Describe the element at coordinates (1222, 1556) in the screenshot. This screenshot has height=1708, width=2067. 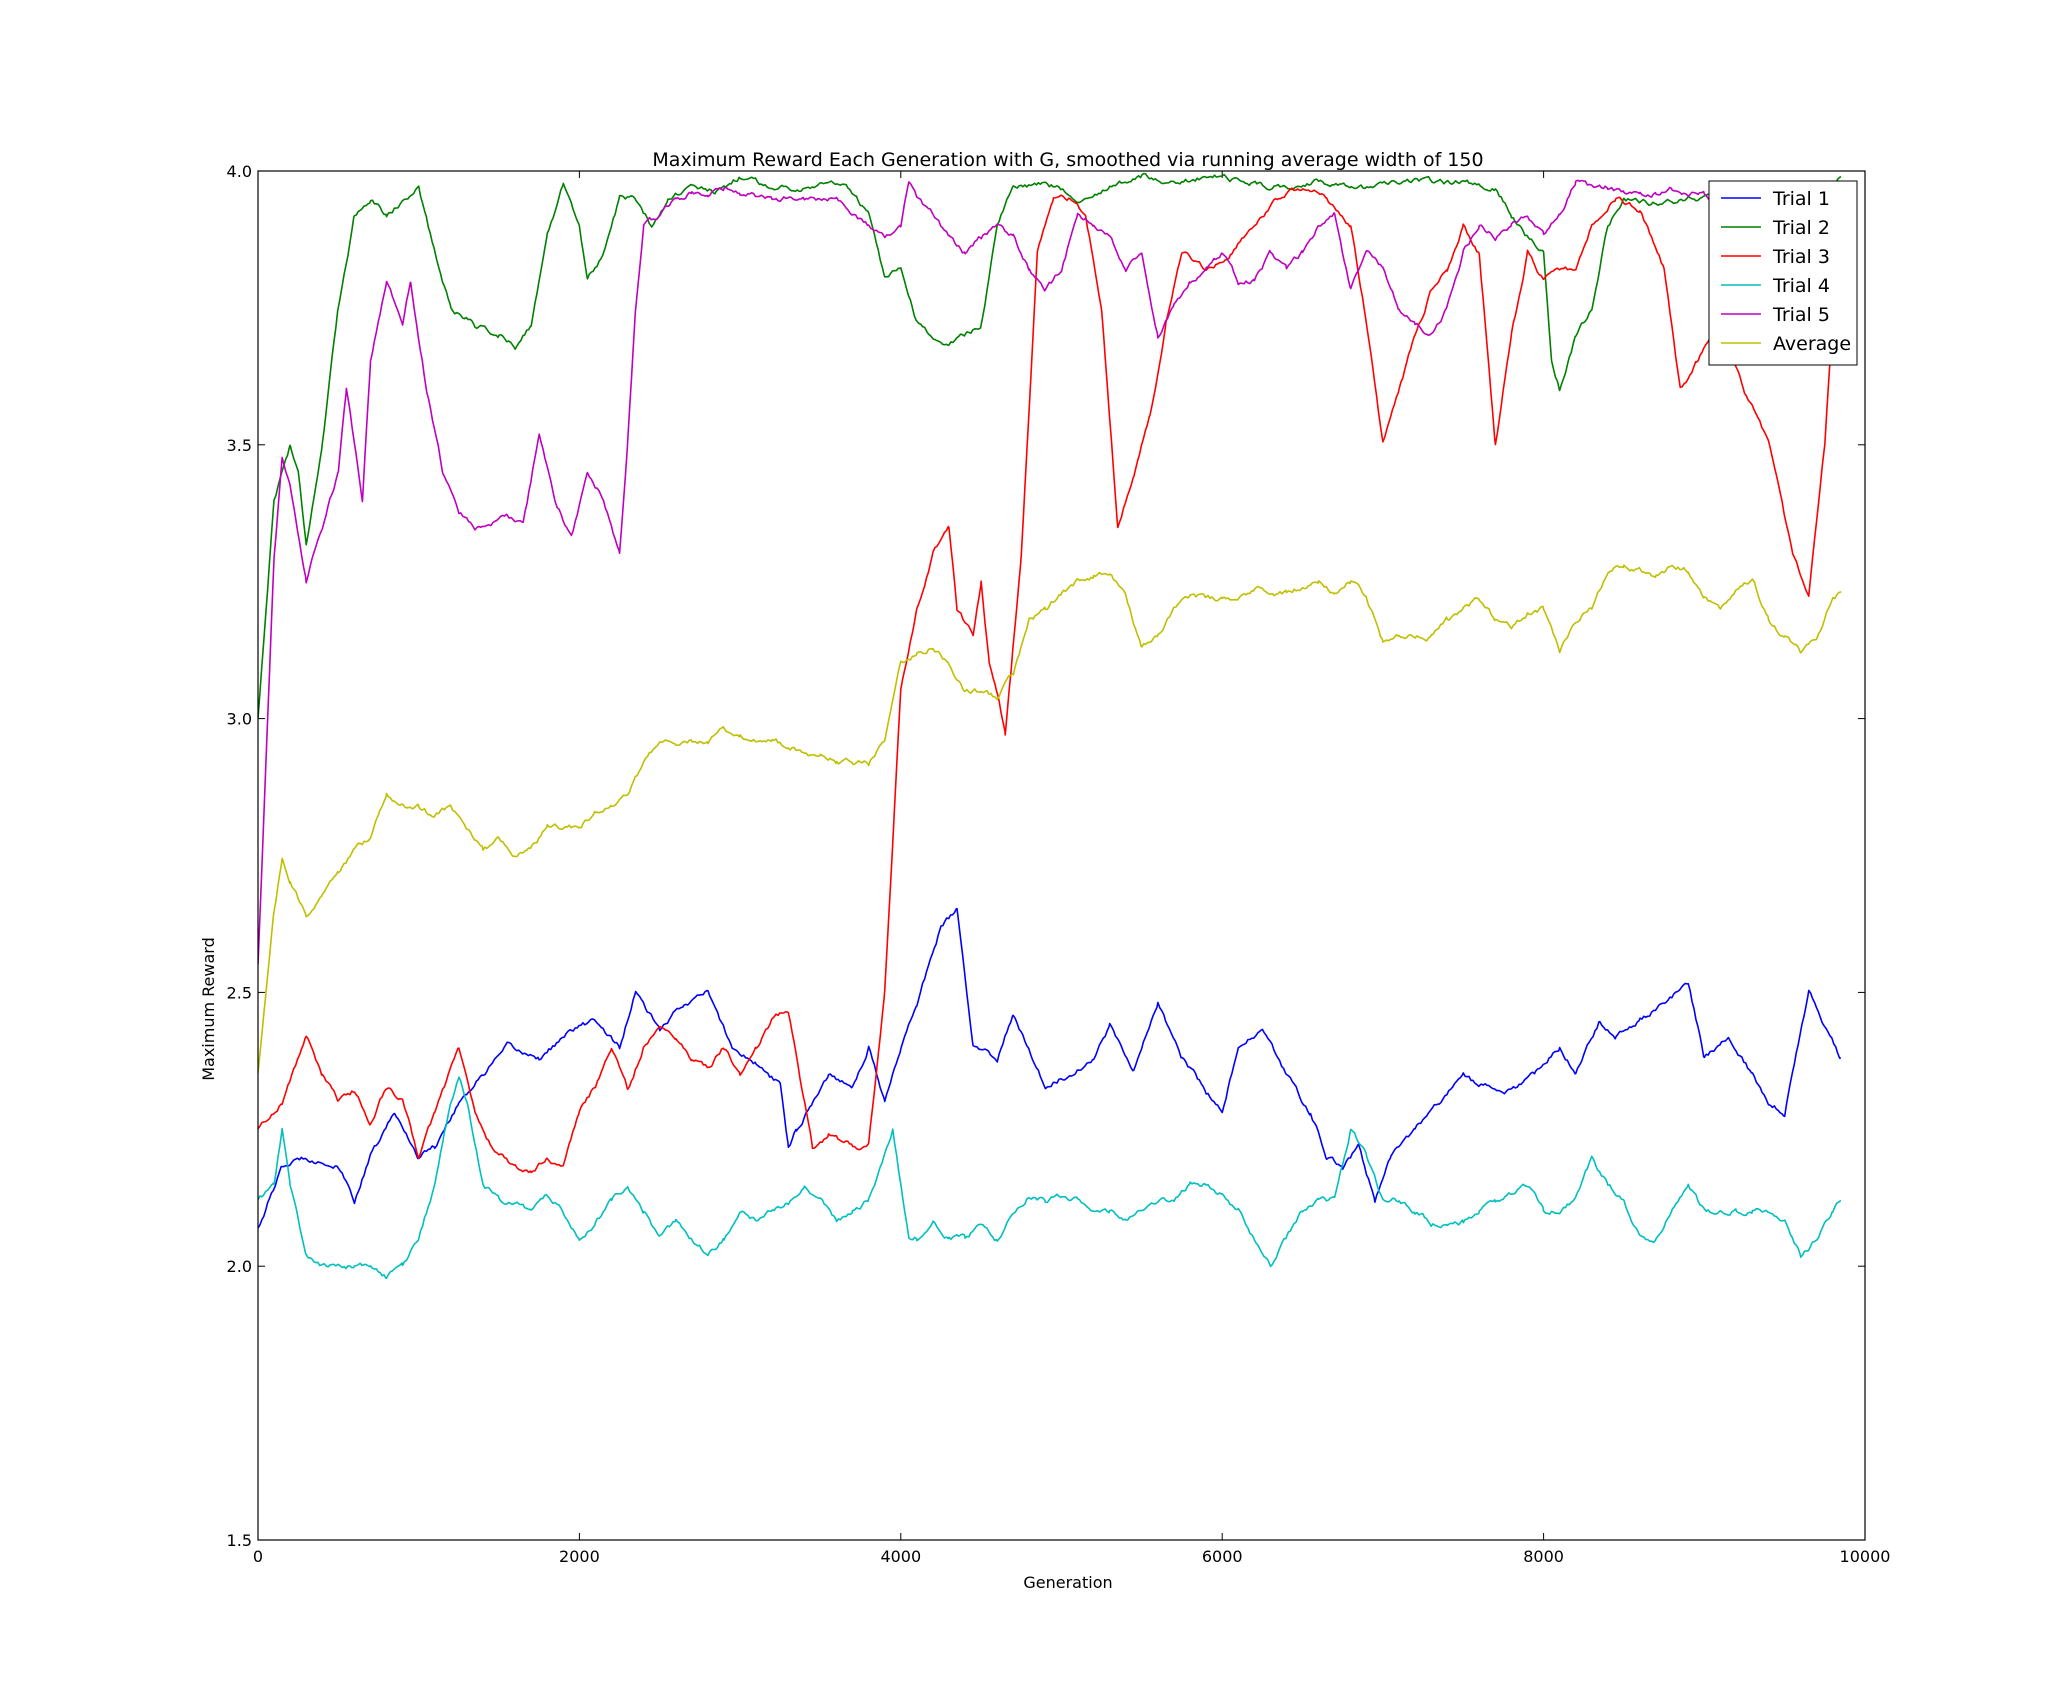
I see `x-tick-label: 6000` at that location.